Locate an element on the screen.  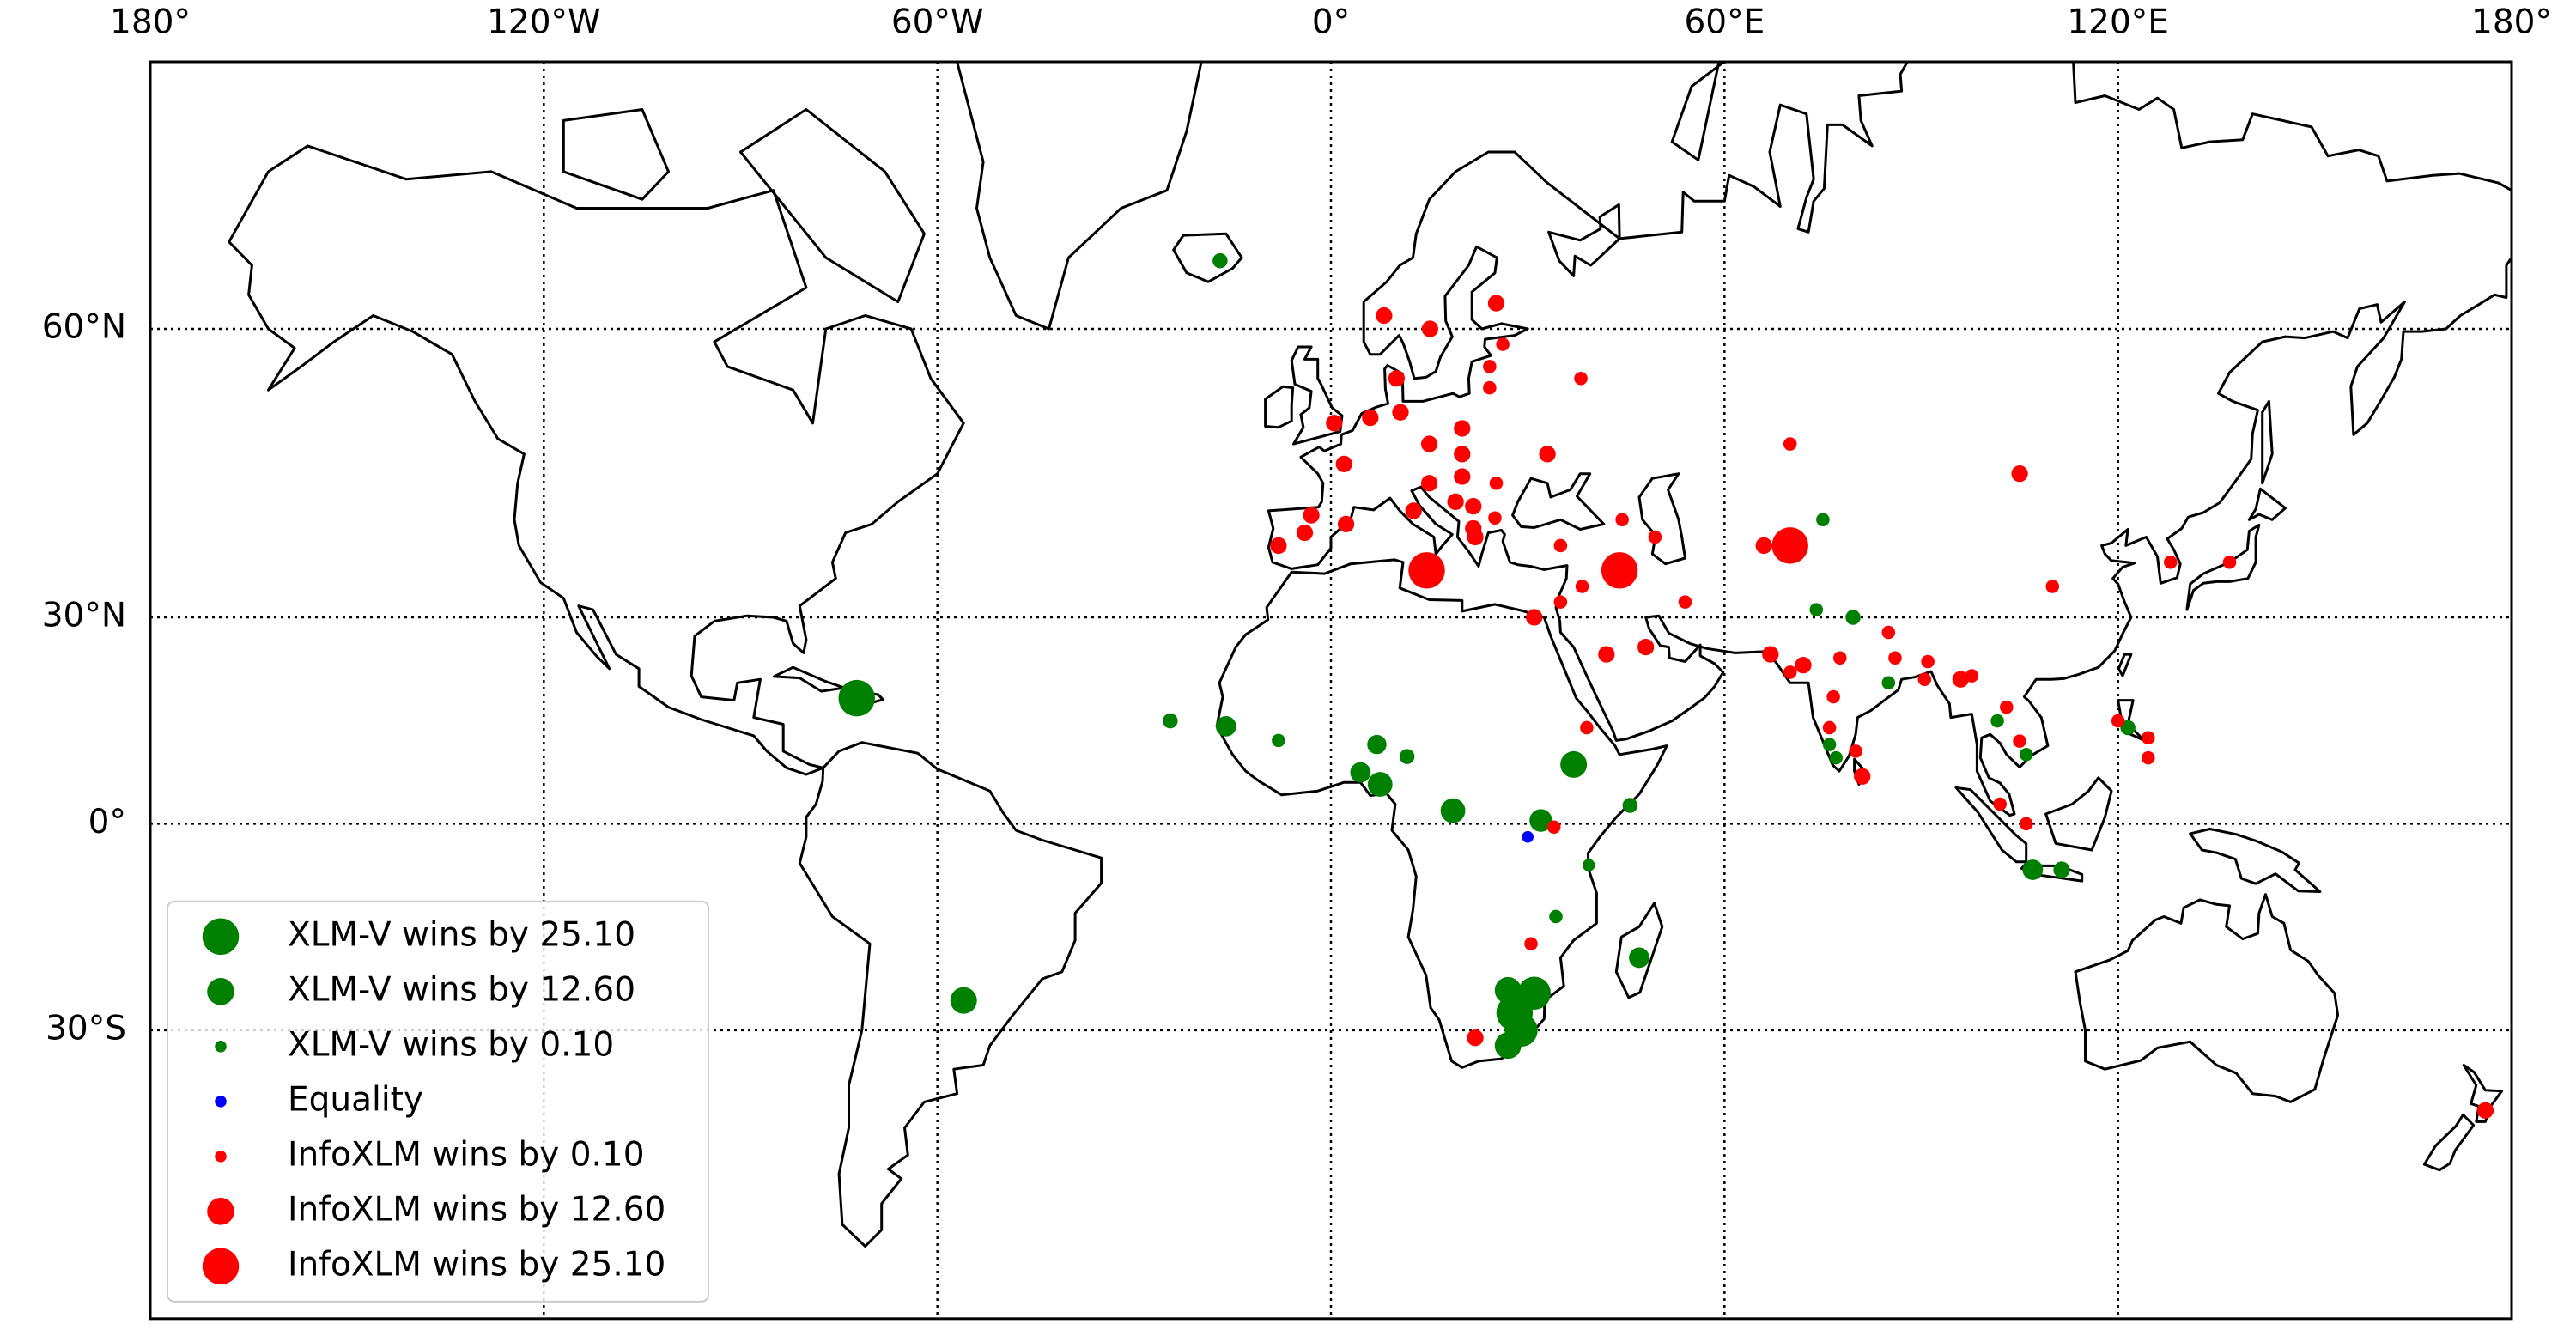
legend-label: Equality is located at coordinates (355, 1099).